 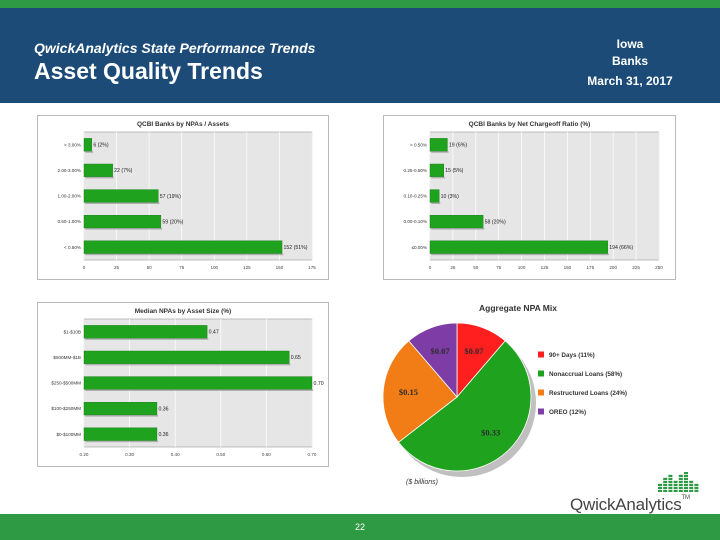 What do you see at coordinates (458, 146) in the screenshot?
I see `bar-value-label: 19 (6%)` at bounding box center [458, 146].